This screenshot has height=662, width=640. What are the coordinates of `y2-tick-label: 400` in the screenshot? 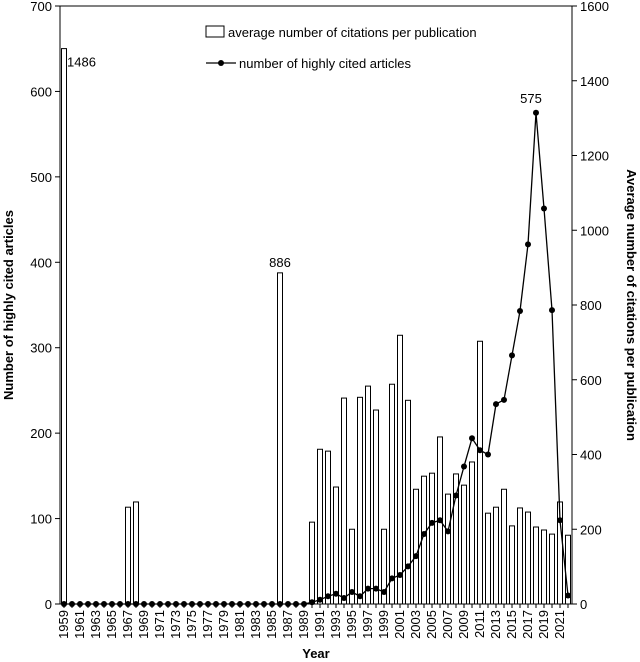 It's located at (591, 455).